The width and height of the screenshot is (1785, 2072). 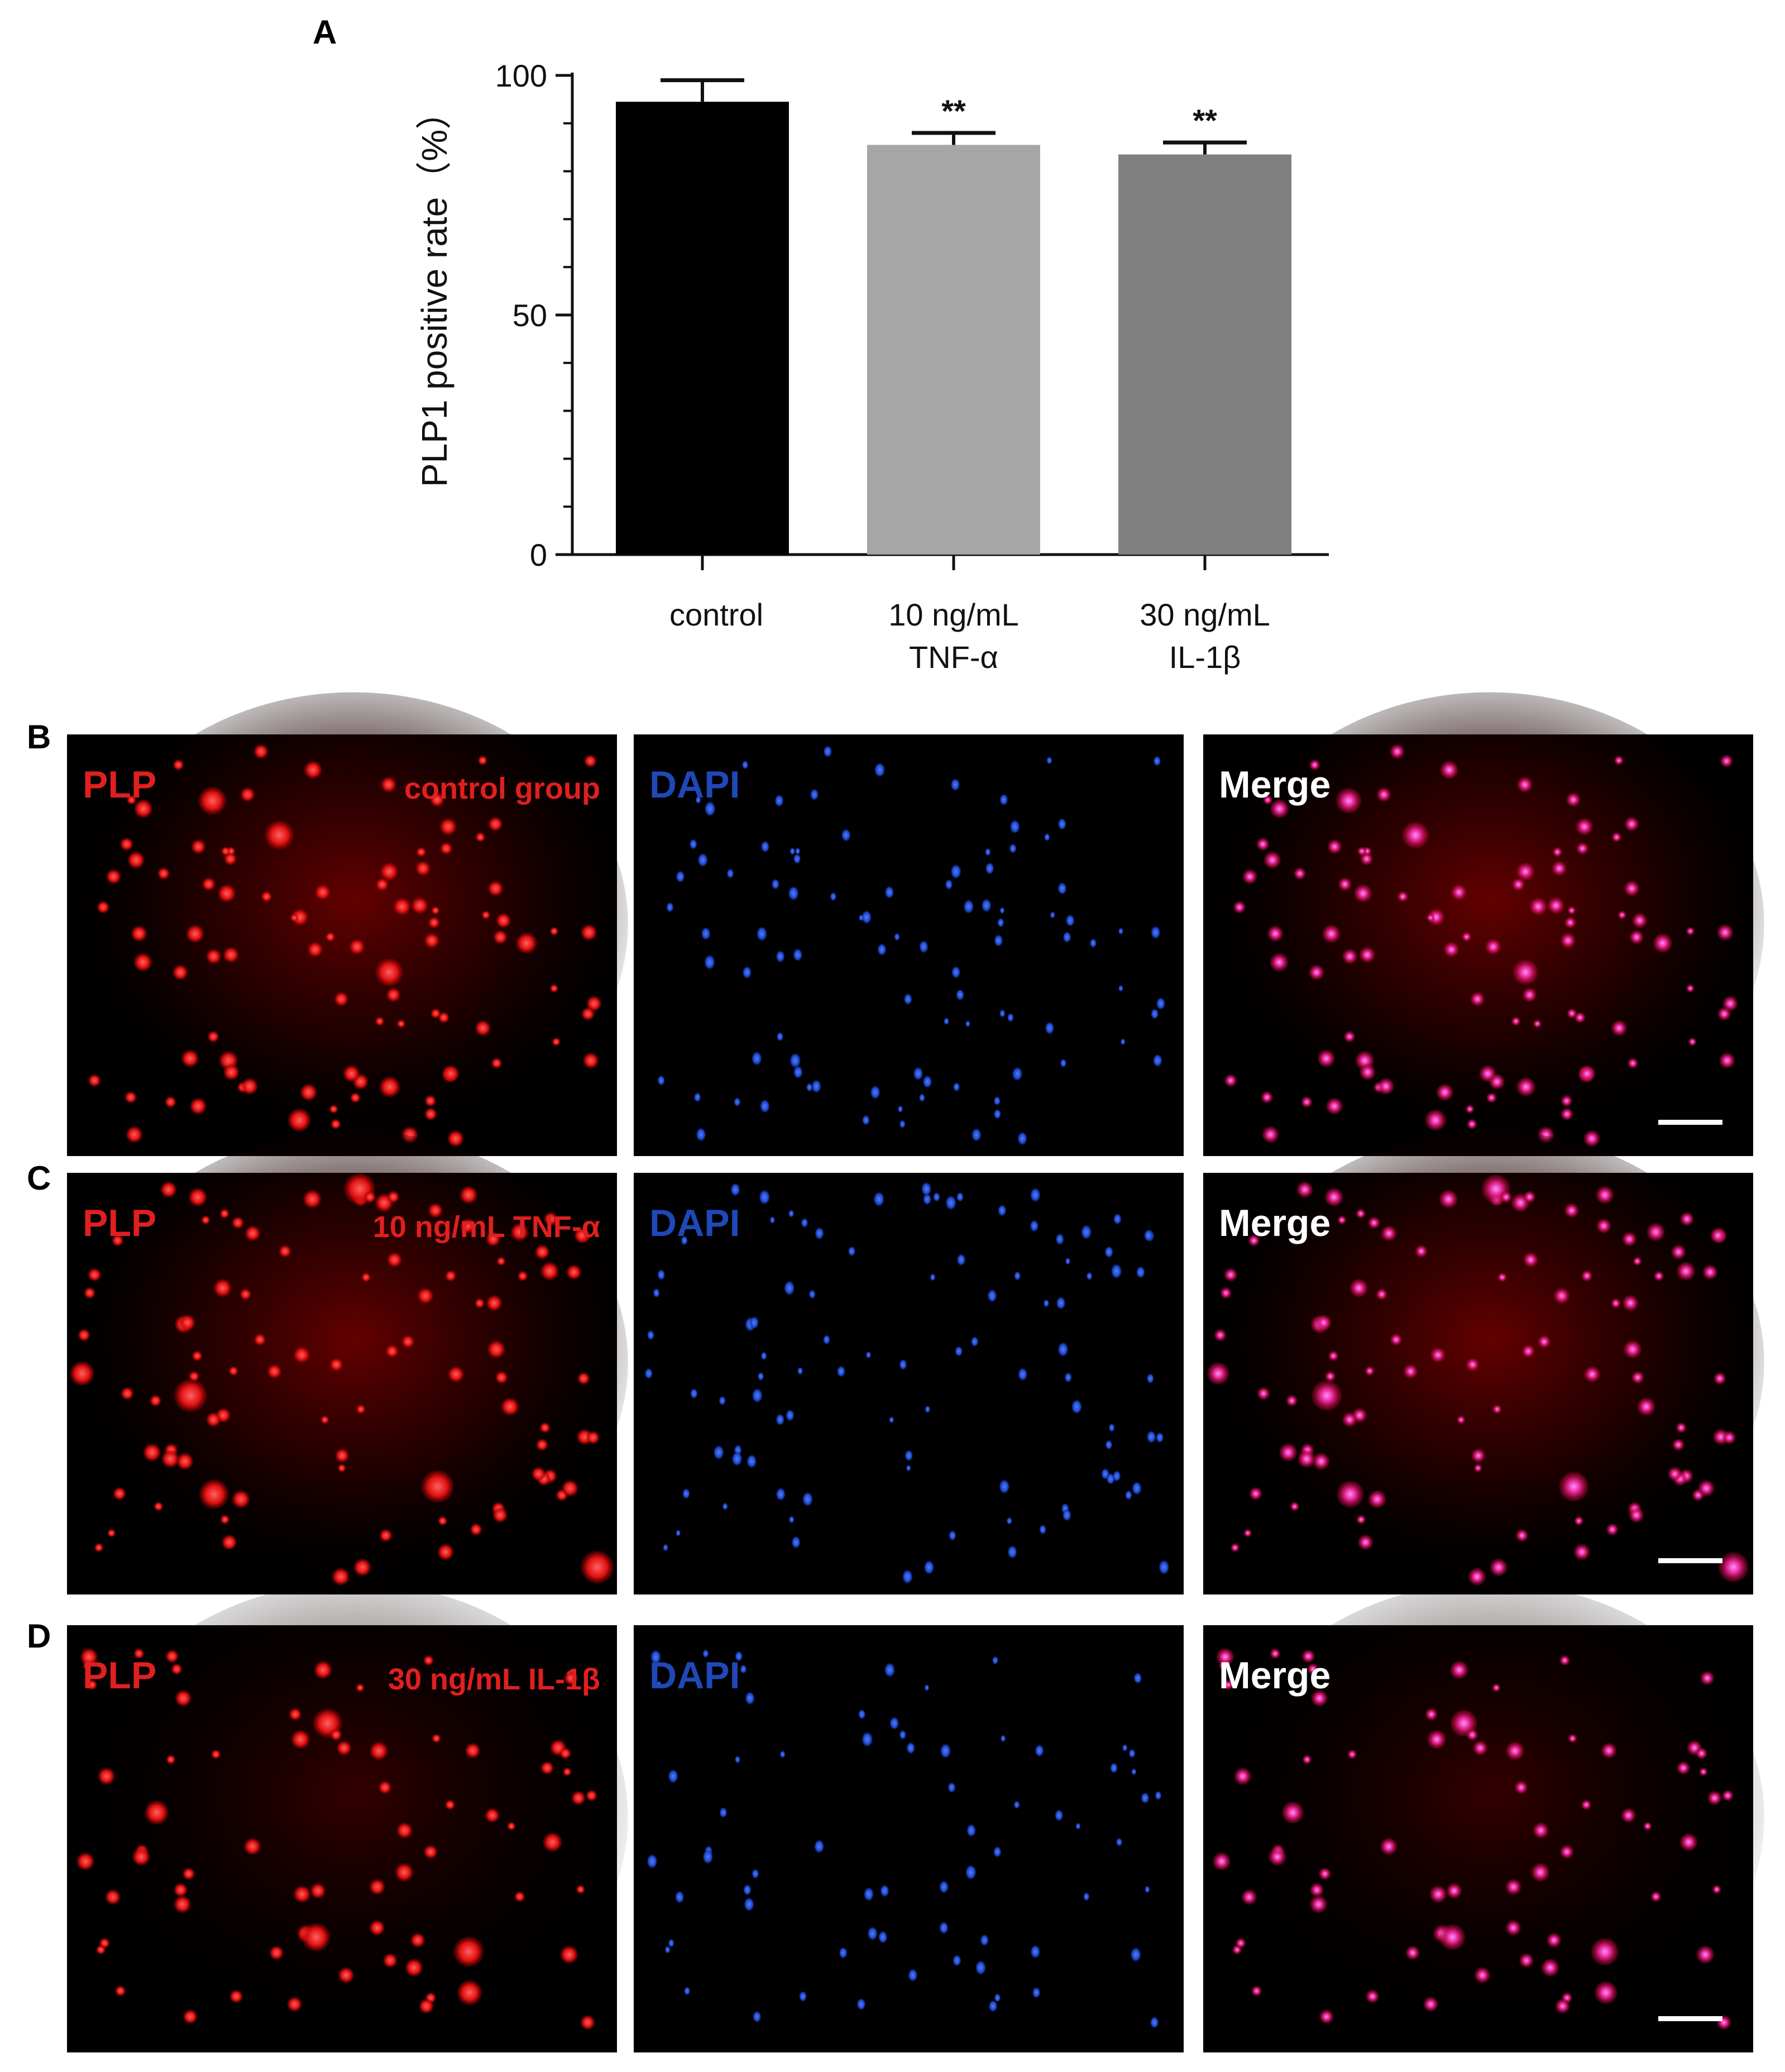 What do you see at coordinates (1205, 614) in the screenshot?
I see `x-tick-label: 30 ng/mL` at bounding box center [1205, 614].